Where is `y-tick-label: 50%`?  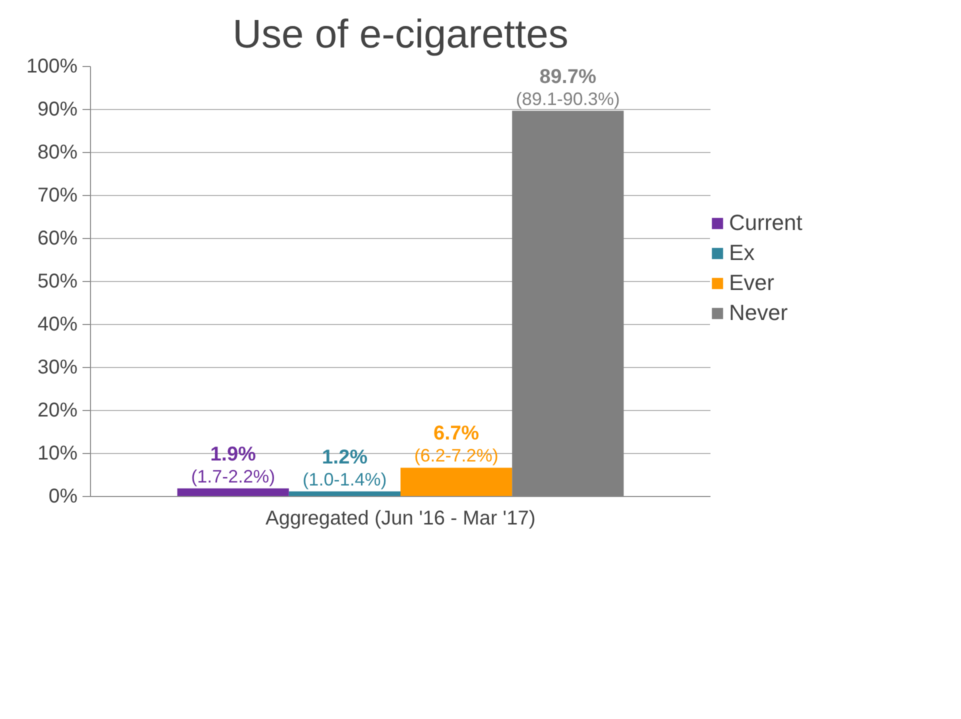
y-tick-label: 50% is located at coordinates (57, 281).